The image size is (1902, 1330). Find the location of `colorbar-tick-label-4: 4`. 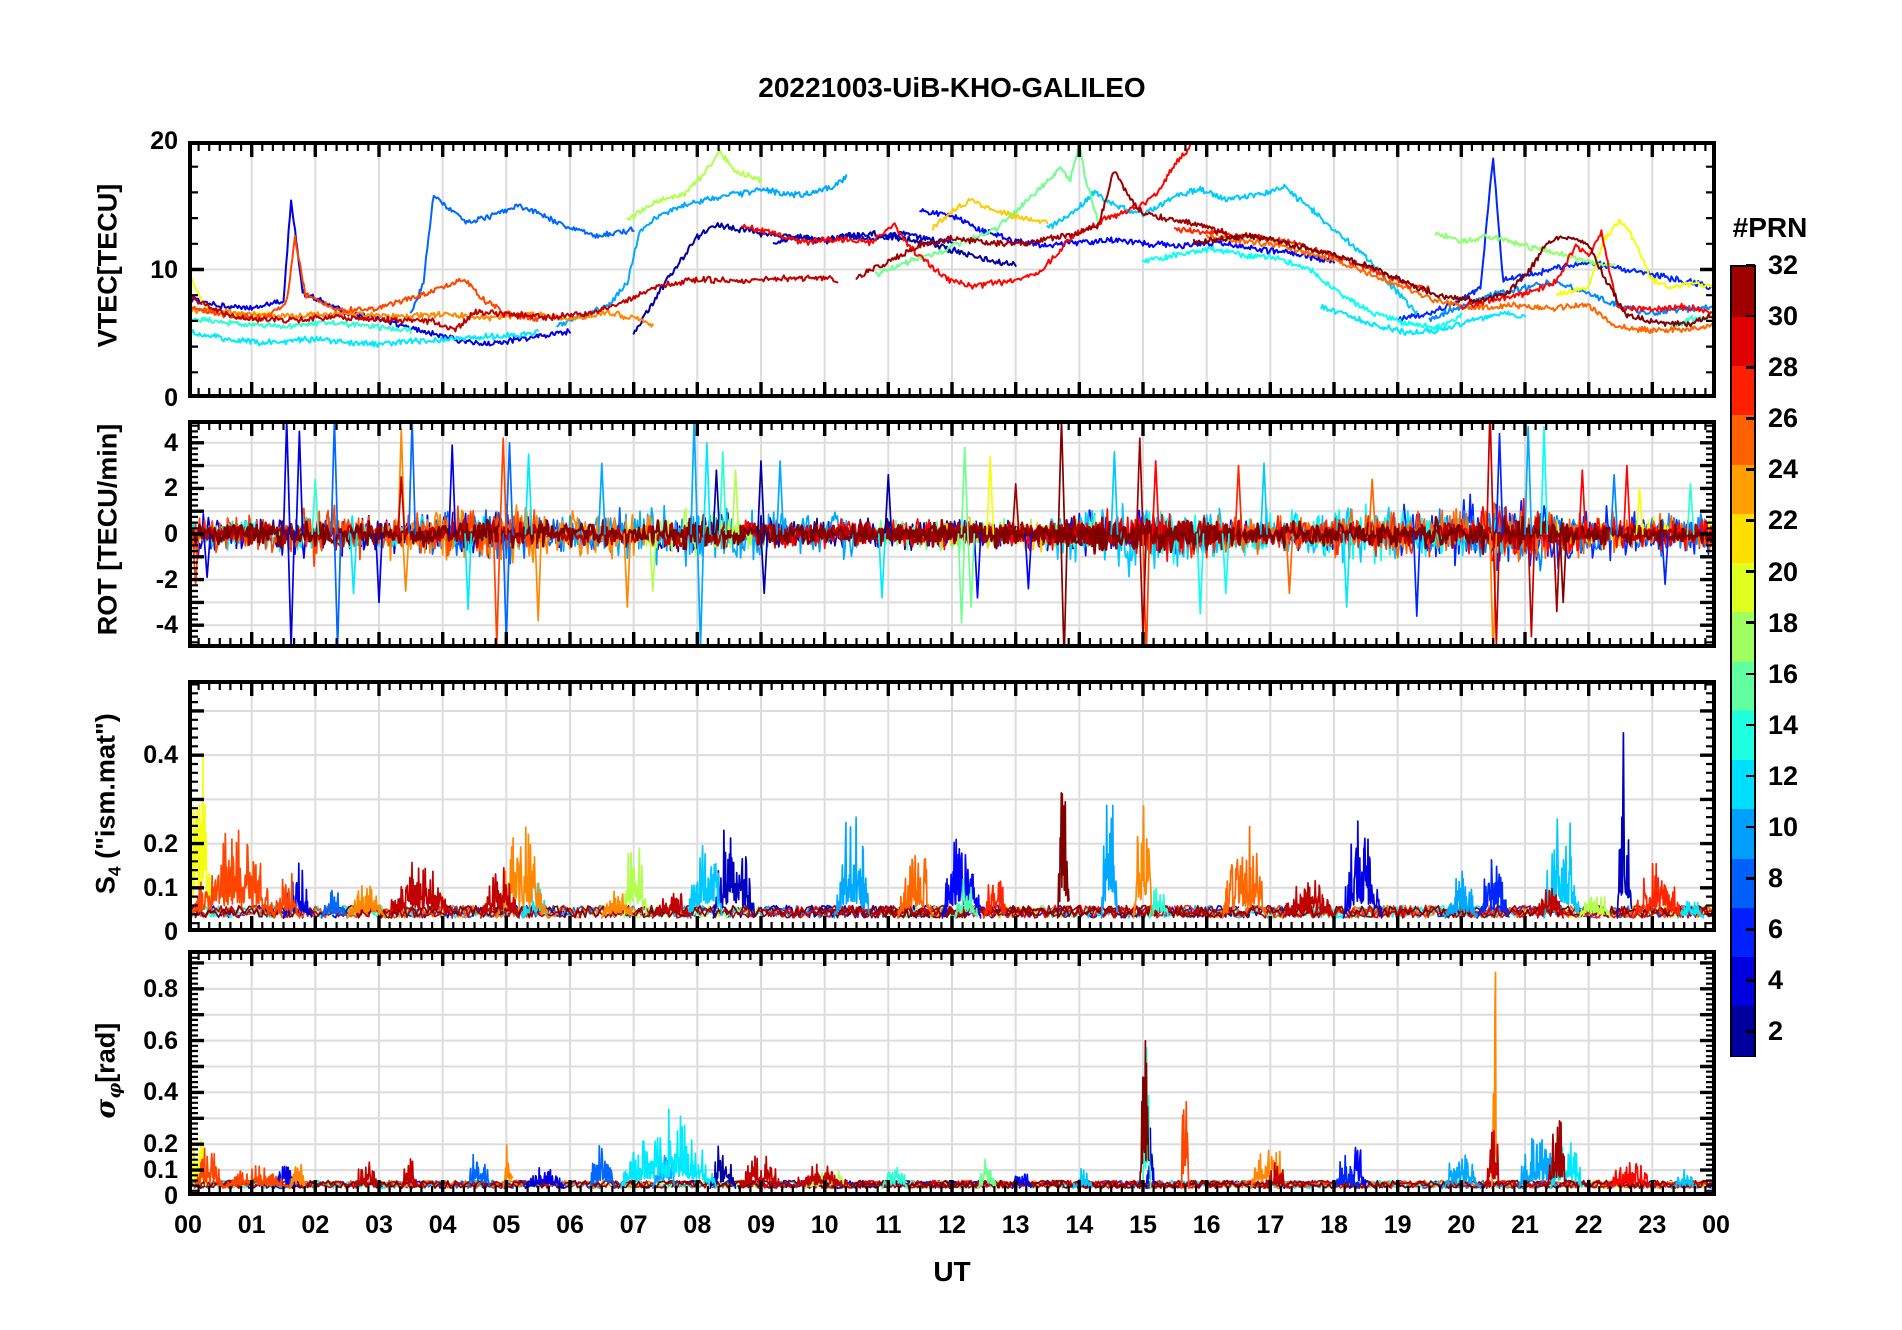

colorbar-tick-label-4: 4 is located at coordinates (1776, 980).